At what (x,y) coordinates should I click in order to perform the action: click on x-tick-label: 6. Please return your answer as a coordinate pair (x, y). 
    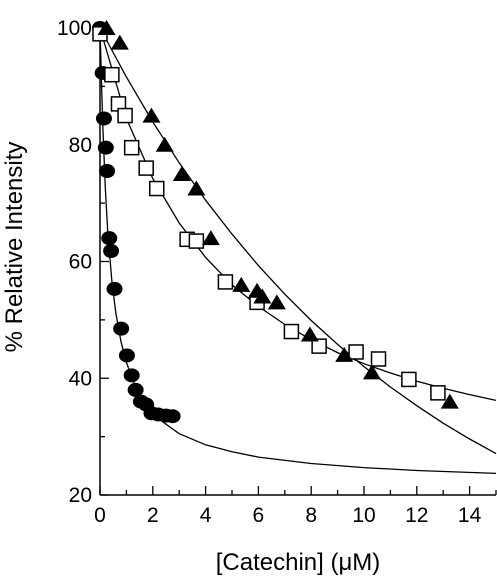
    Looking at the image, I should click on (259, 515).